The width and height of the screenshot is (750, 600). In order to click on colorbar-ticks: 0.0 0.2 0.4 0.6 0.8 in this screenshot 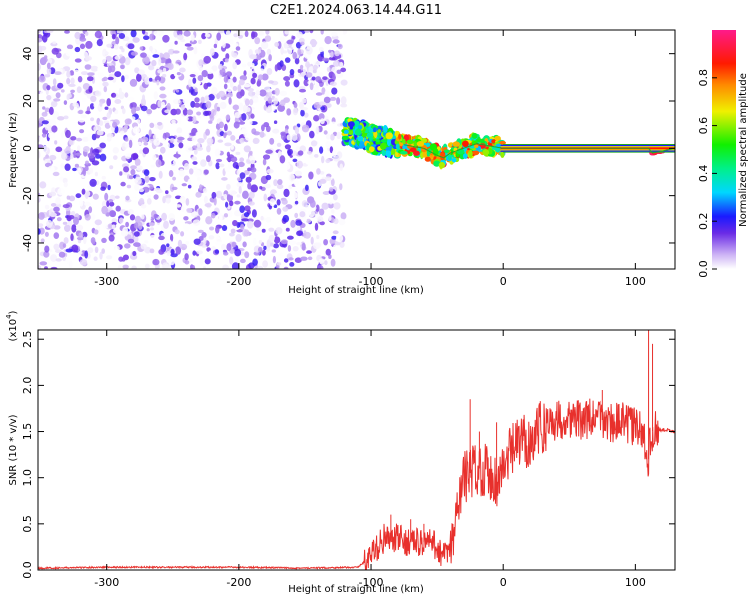, I will do `click(707, 173)`.